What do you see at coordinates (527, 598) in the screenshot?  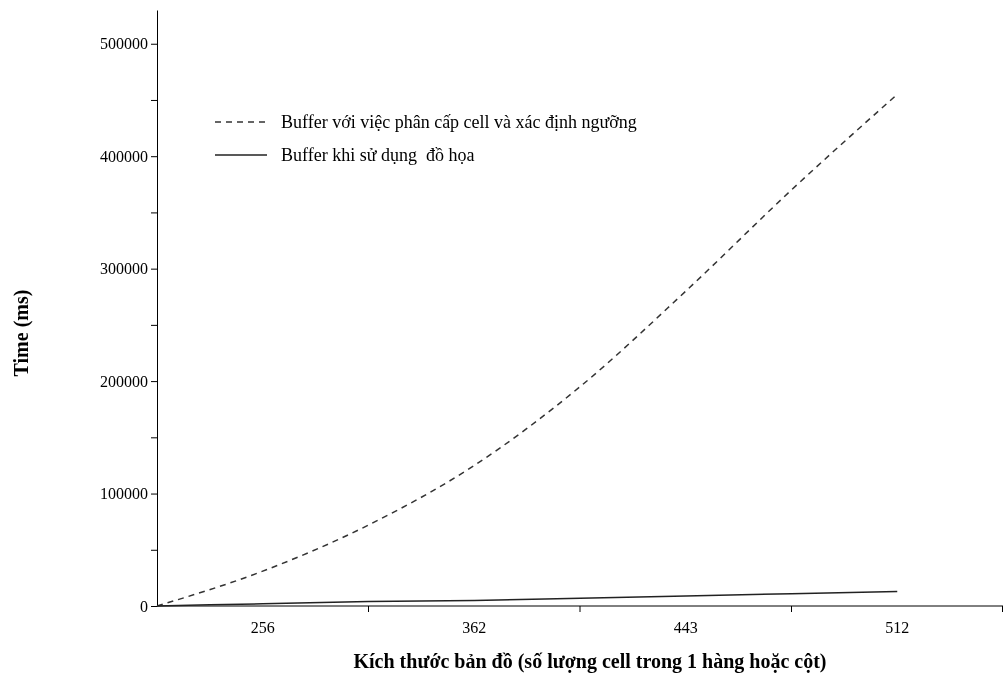 I see `line-series` at bounding box center [527, 598].